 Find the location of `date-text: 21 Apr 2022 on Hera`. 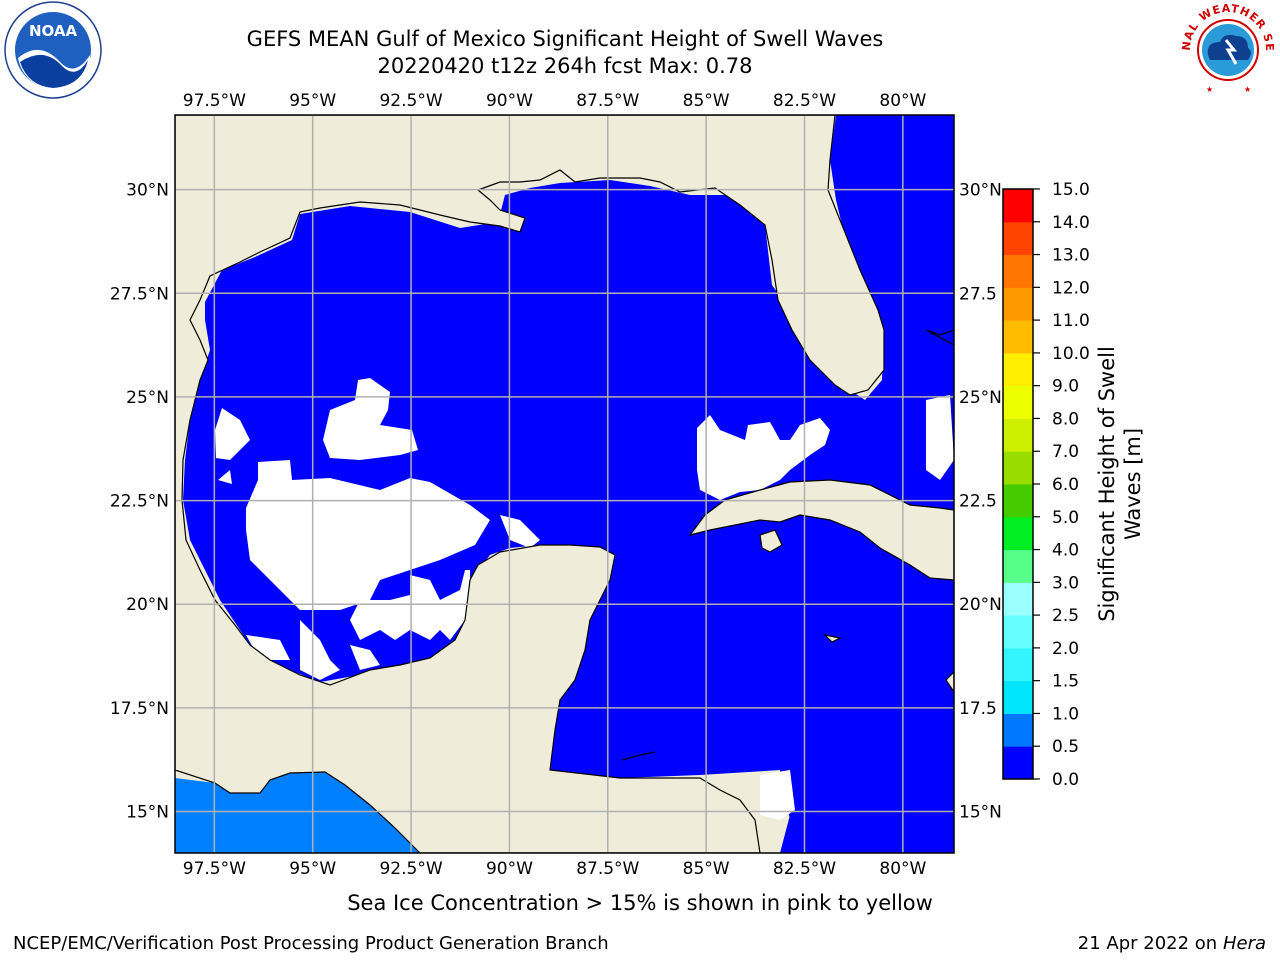

date-text: 21 Apr 2022 on Hera is located at coordinates (1171, 943).